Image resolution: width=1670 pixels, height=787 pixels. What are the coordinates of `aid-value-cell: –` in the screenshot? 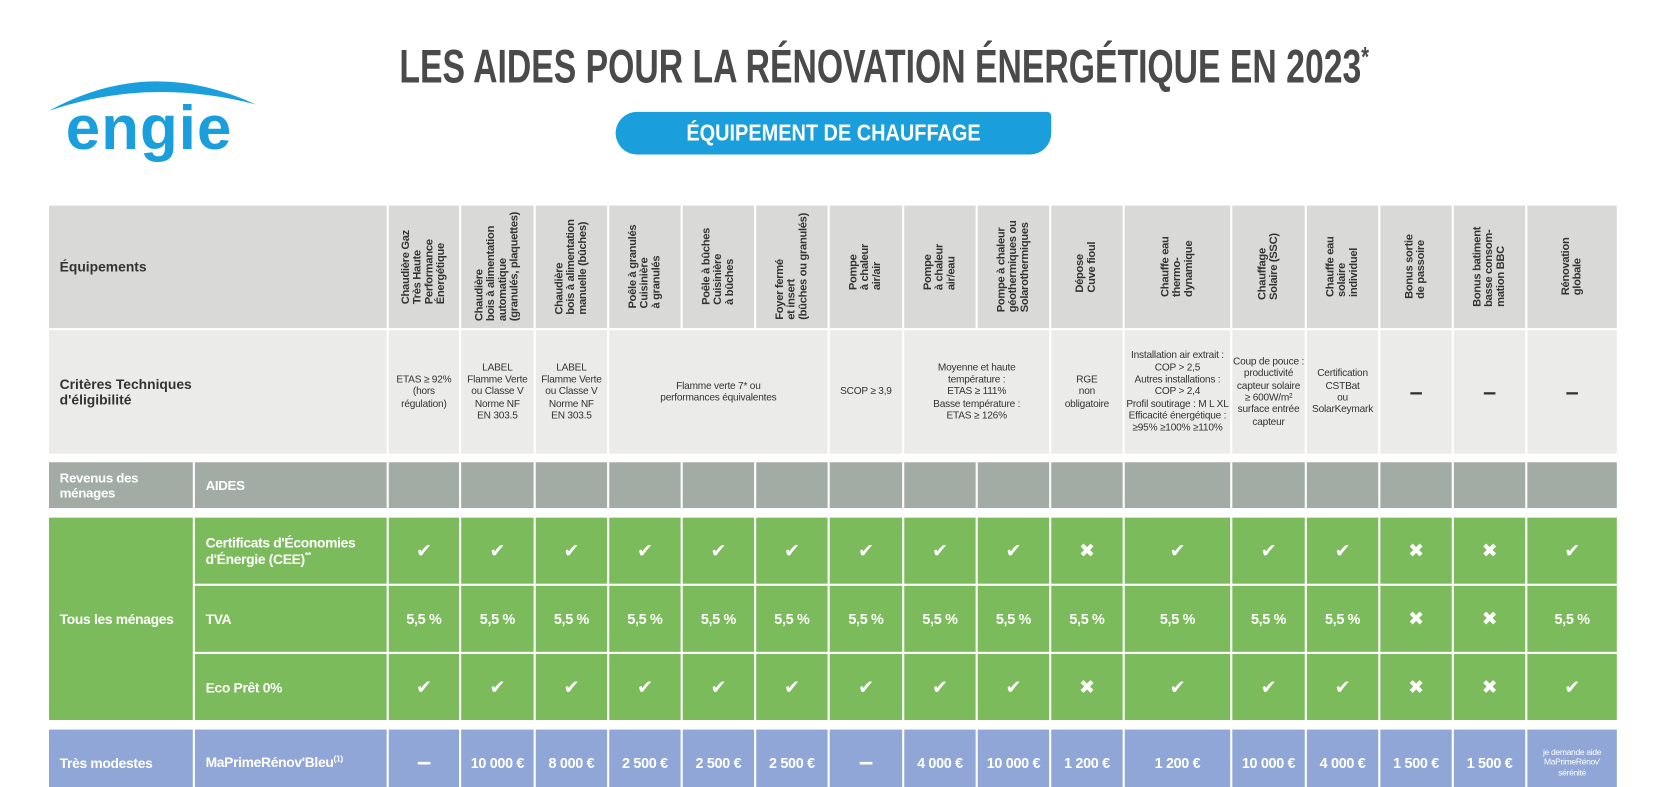 It's located at (866, 758).